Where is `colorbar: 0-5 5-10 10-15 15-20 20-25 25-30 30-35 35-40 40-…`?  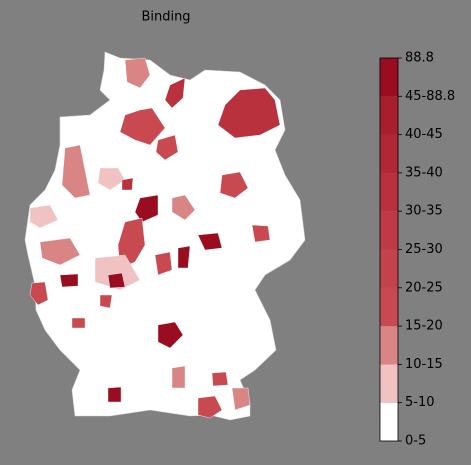 colorbar: 0-5 5-10 10-15 15-20 20-25 25-30 30-35 35-40 40-… is located at coordinates (417, 250).